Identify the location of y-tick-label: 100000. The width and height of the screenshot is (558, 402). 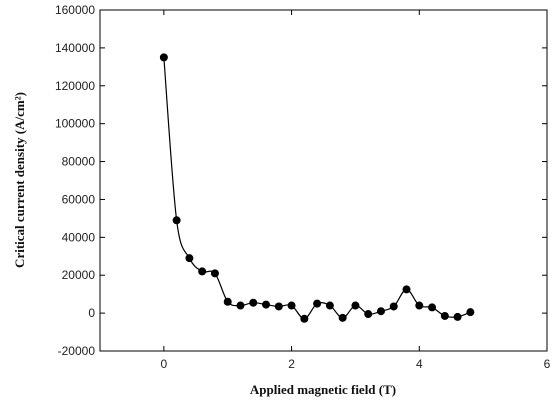
(75, 124).